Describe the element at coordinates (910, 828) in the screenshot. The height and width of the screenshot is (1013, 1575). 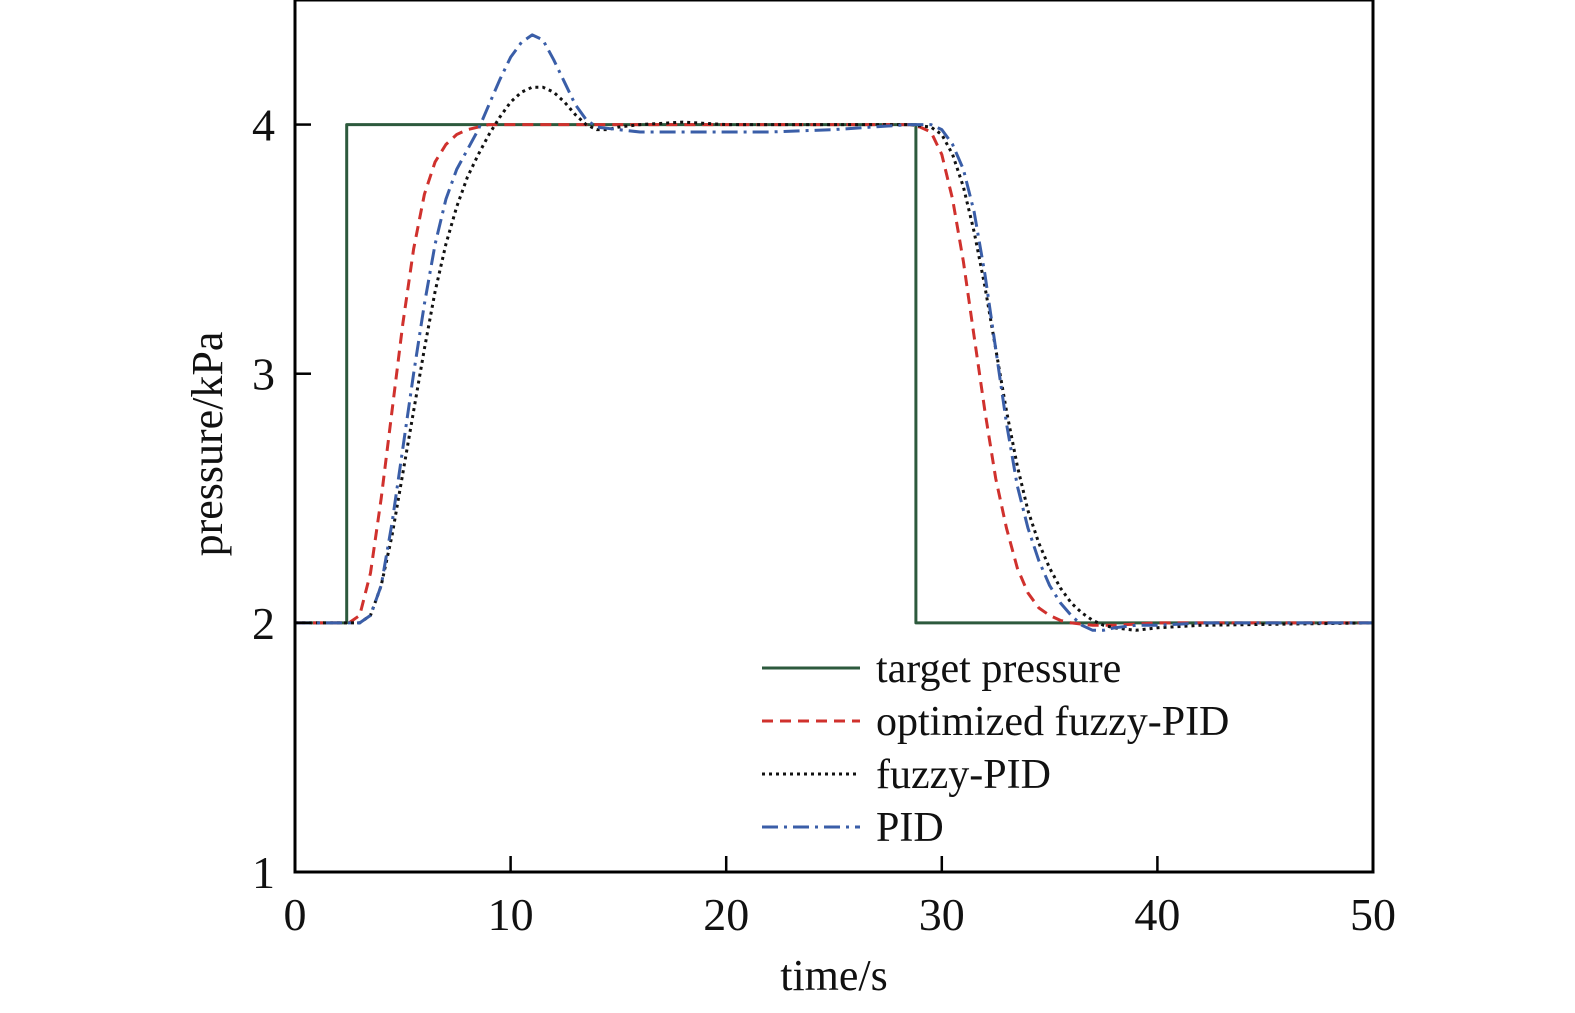
I see `legend-label-3: PID` at that location.